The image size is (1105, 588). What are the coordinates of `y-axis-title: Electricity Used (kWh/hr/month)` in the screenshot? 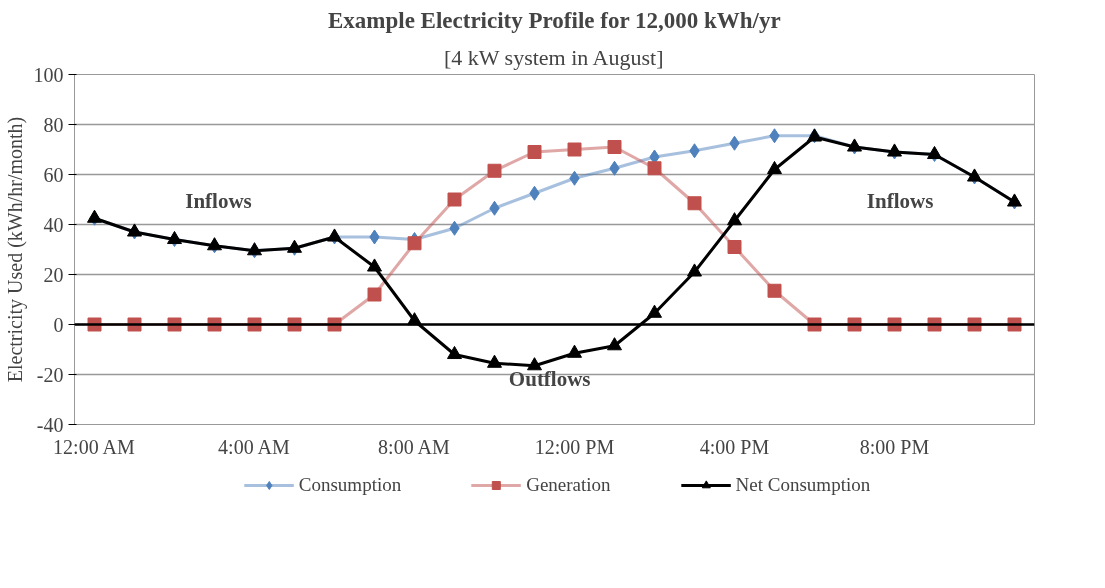 It's located at (15, 249).